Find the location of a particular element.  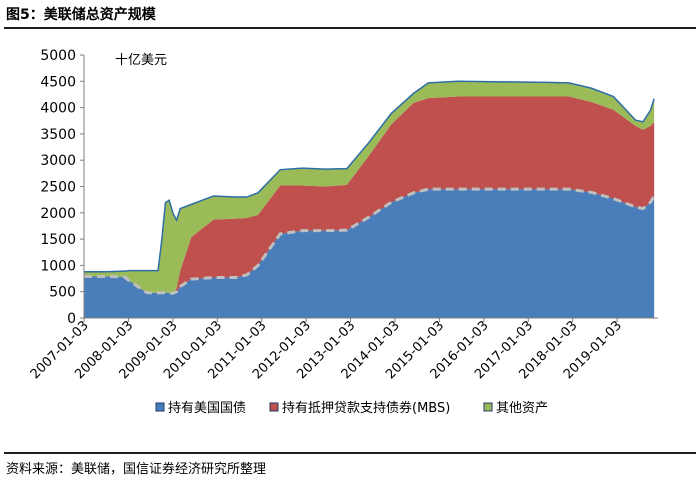

legend: 持有美国国债 持有抵押贷款支持债券(MBS) 其他资产 is located at coordinates (351, 408).